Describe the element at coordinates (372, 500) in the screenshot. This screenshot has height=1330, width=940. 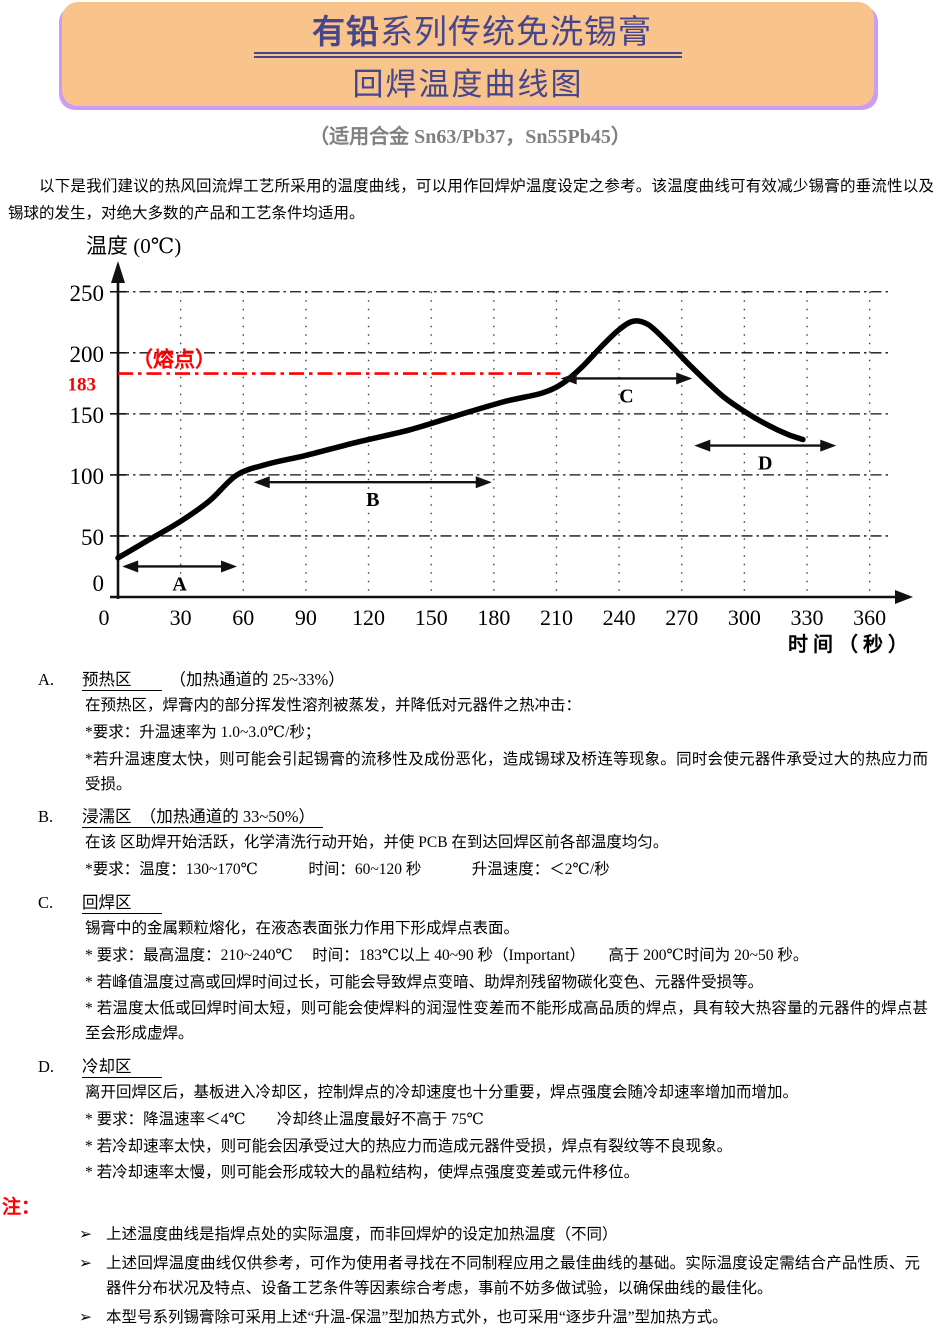
I see `zone-B-label: B` at that location.